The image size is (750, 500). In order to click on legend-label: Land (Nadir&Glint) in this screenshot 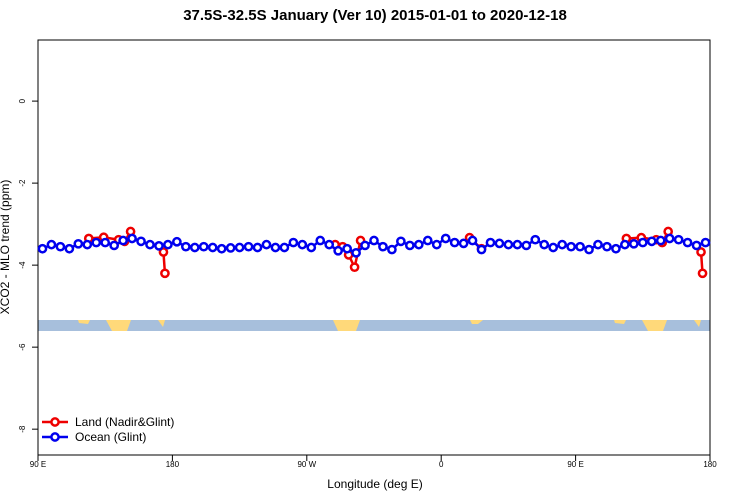, I will do `click(124, 422)`.